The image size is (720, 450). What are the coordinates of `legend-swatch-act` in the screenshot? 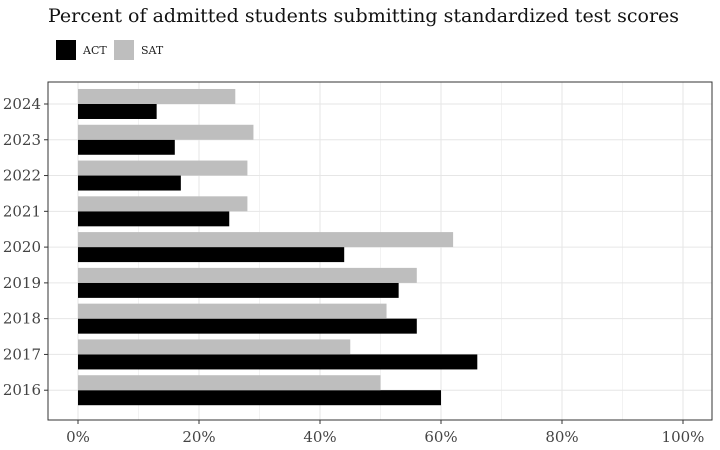 It's located at (66, 50).